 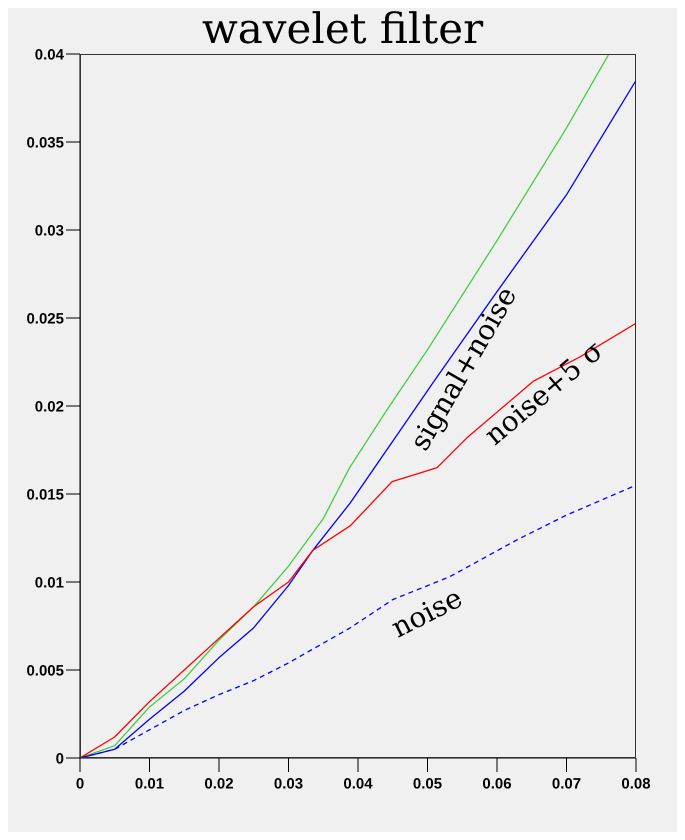 What do you see at coordinates (149, 784) in the screenshot?
I see `x-tick-label: 0.01` at bounding box center [149, 784].